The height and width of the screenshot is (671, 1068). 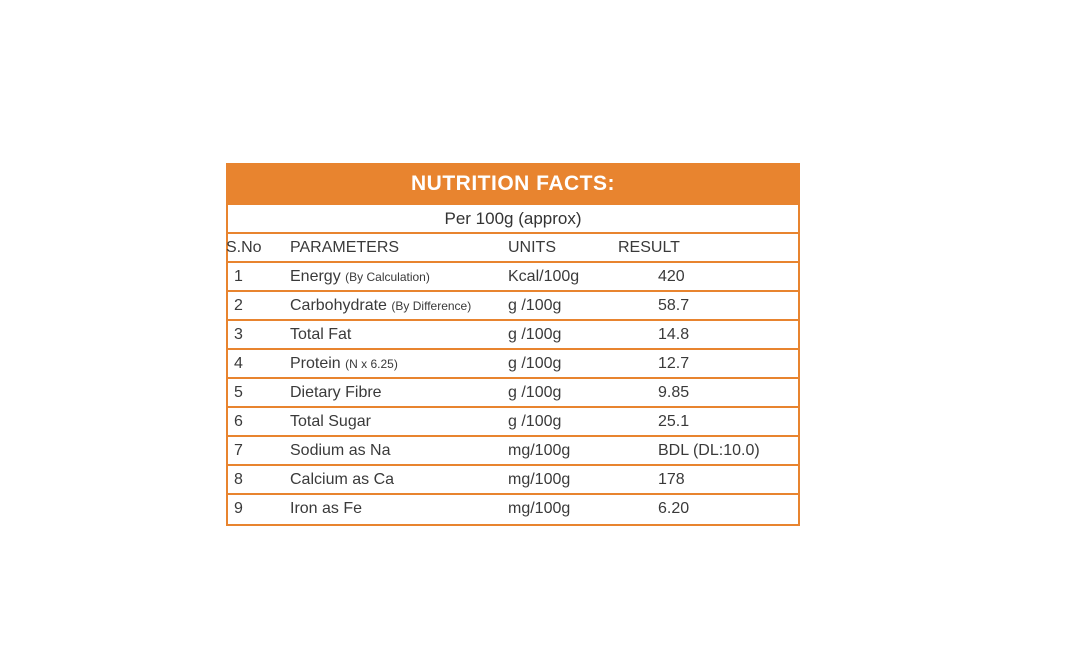 I want to click on row-parameter: Total Fat, so click(x=320, y=334).